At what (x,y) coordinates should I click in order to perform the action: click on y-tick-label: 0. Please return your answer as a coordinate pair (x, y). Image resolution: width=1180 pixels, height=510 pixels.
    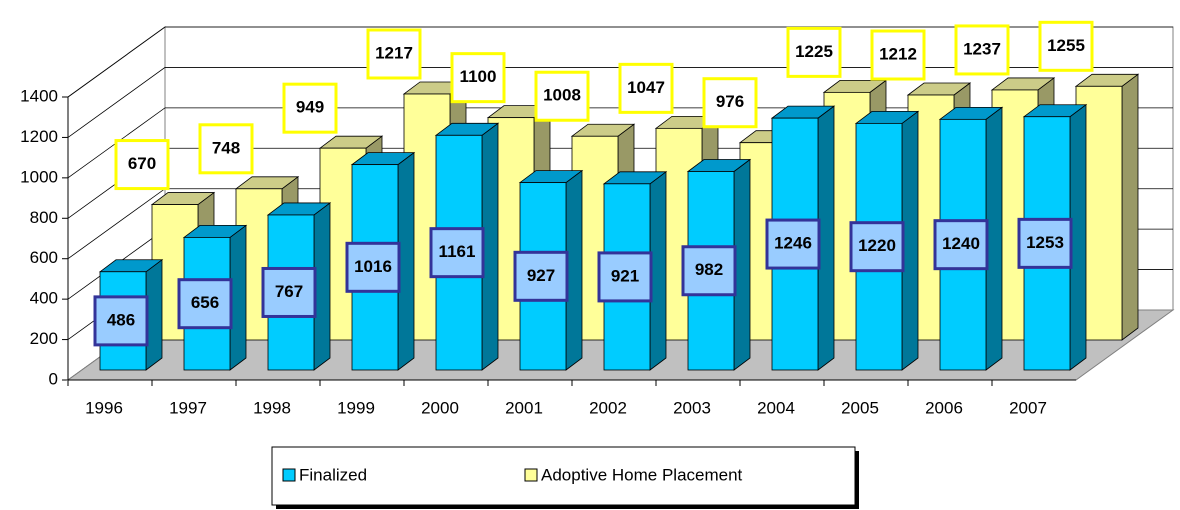
    Looking at the image, I should click on (53, 378).